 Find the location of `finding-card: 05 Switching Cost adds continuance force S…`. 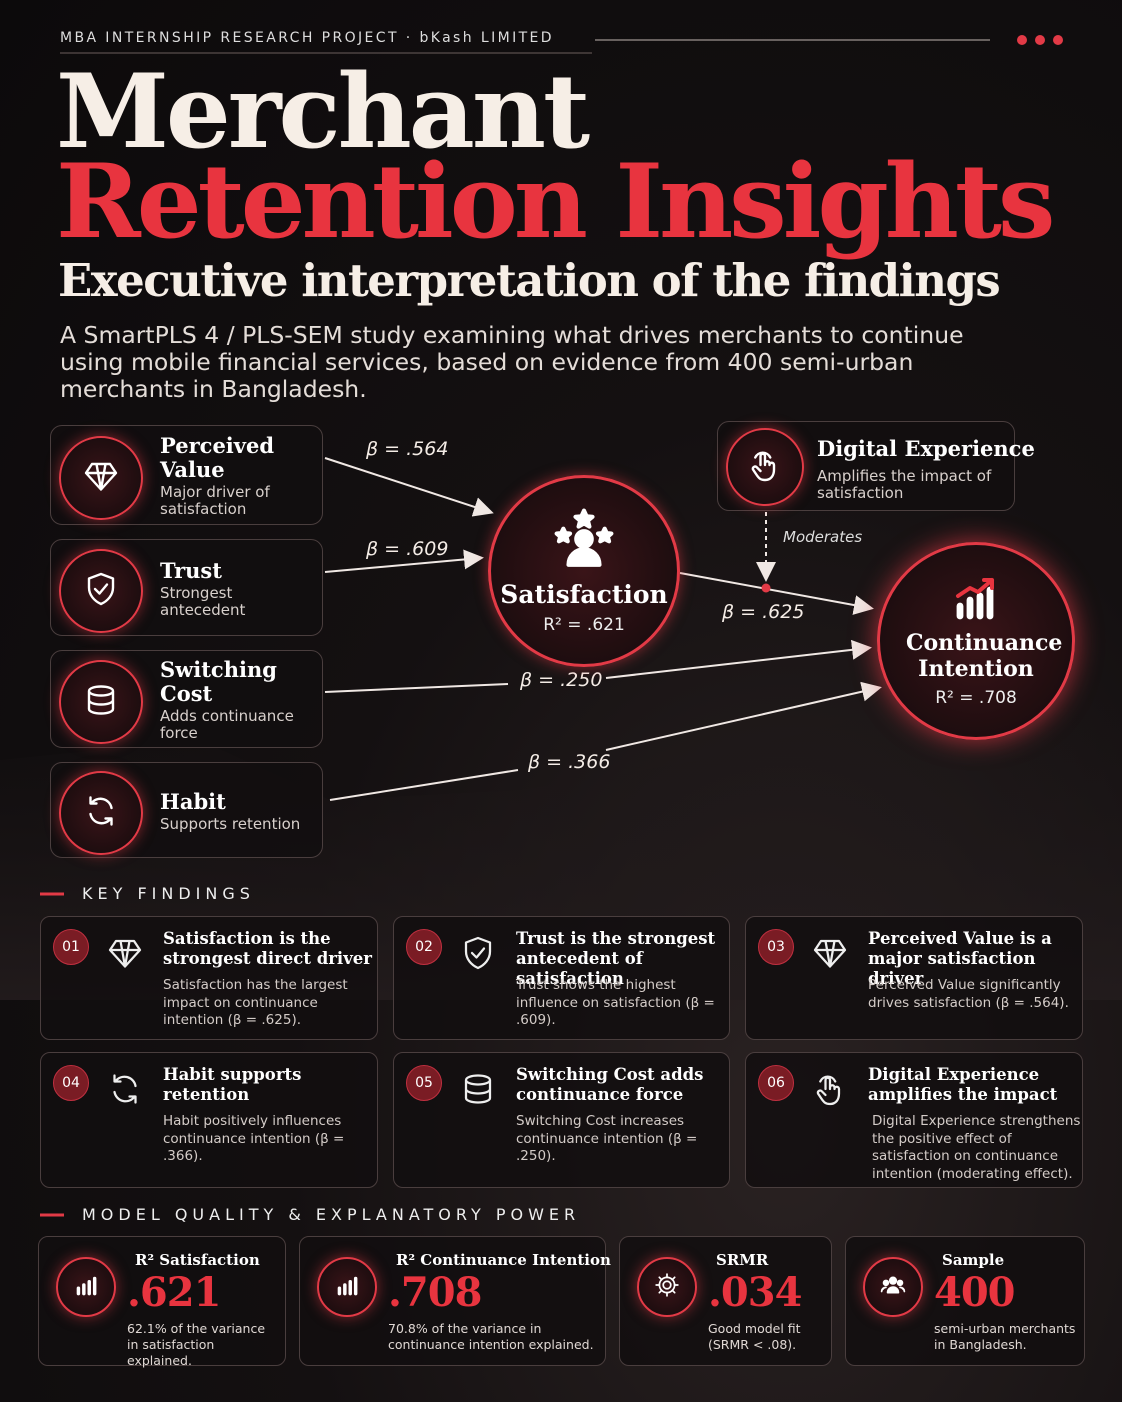

finding-card: 05 Switching Cost adds continuance force S… is located at coordinates (561, 1120).